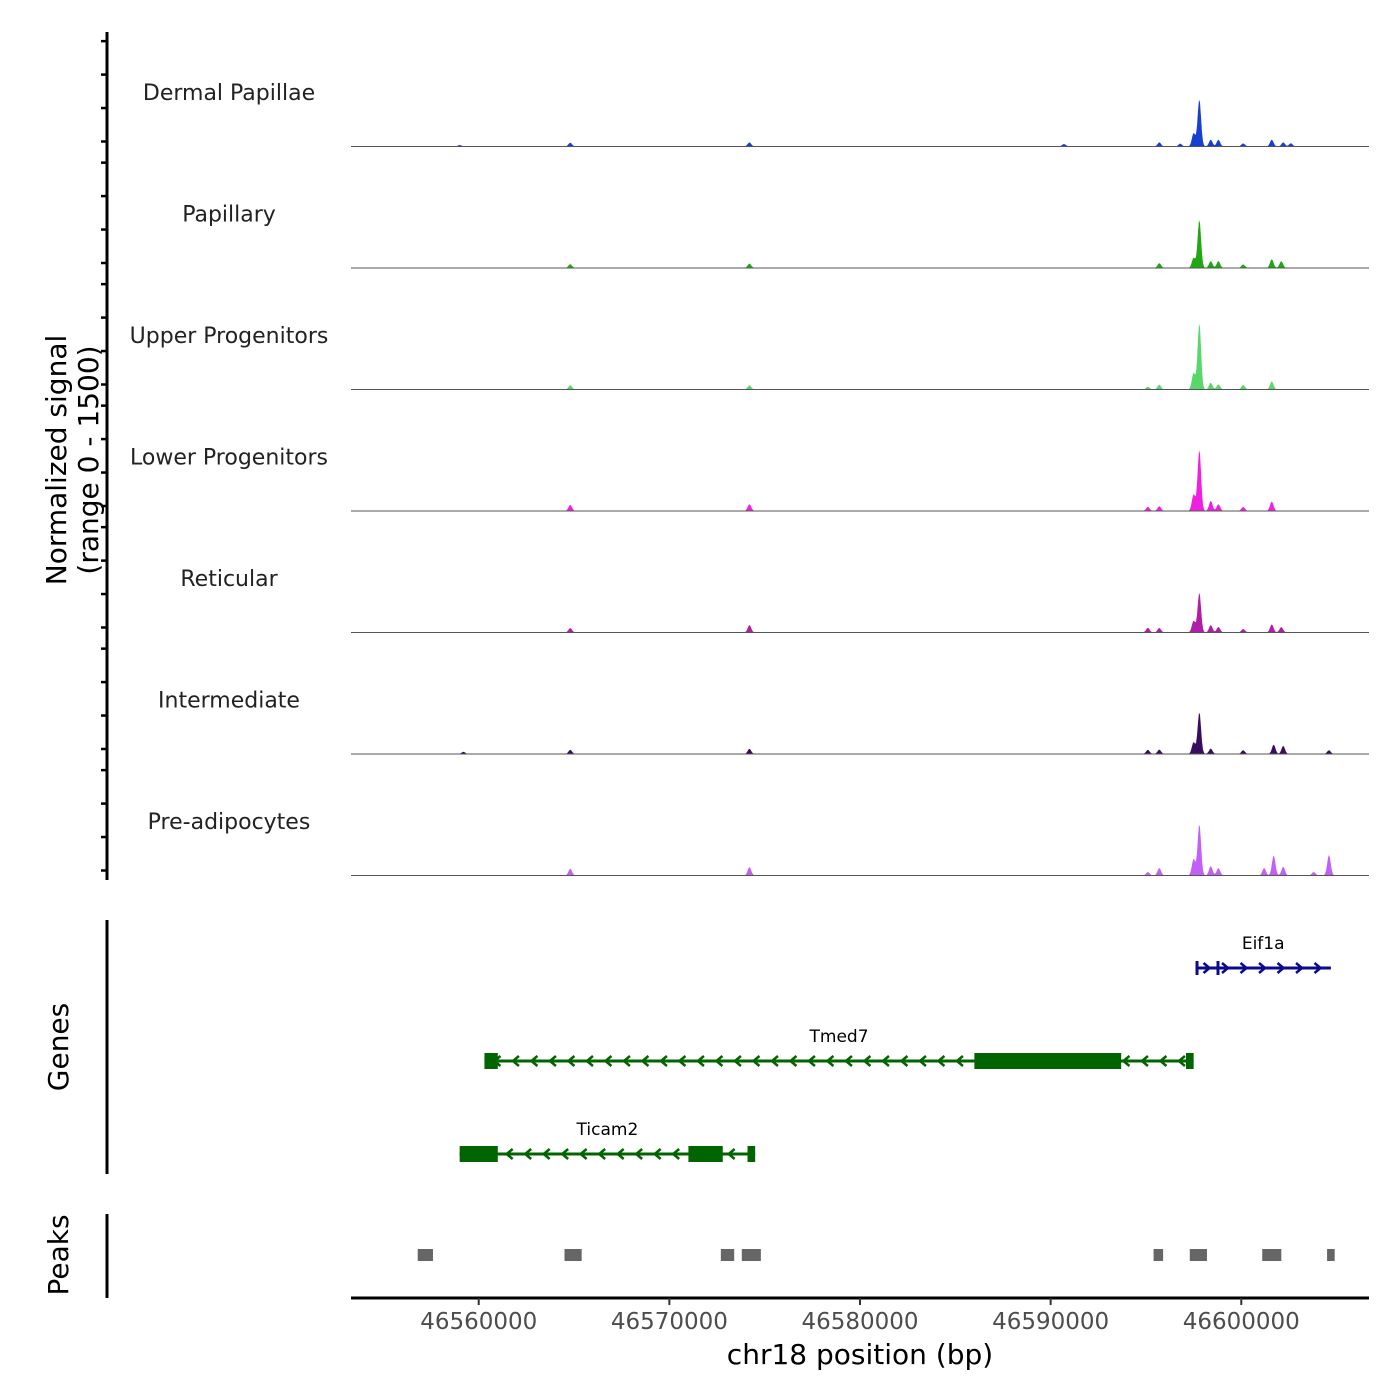 This screenshot has width=1400, height=1400. I want to click on peaks-panel-title: Peaks, so click(58, 1254).